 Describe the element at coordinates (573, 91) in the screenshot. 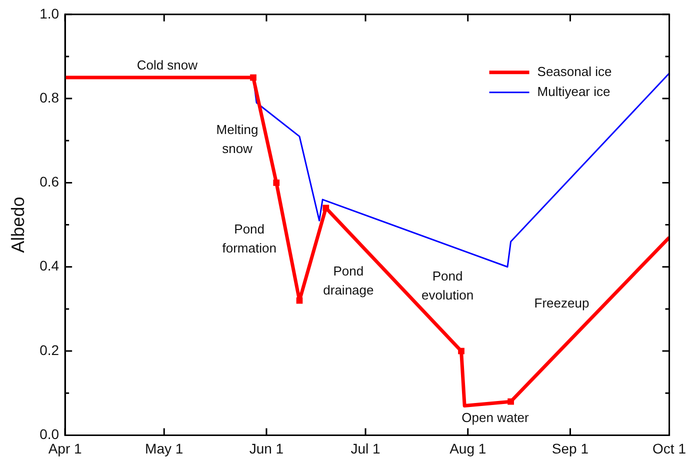

I see `legend-label: Multiyear ice` at that location.